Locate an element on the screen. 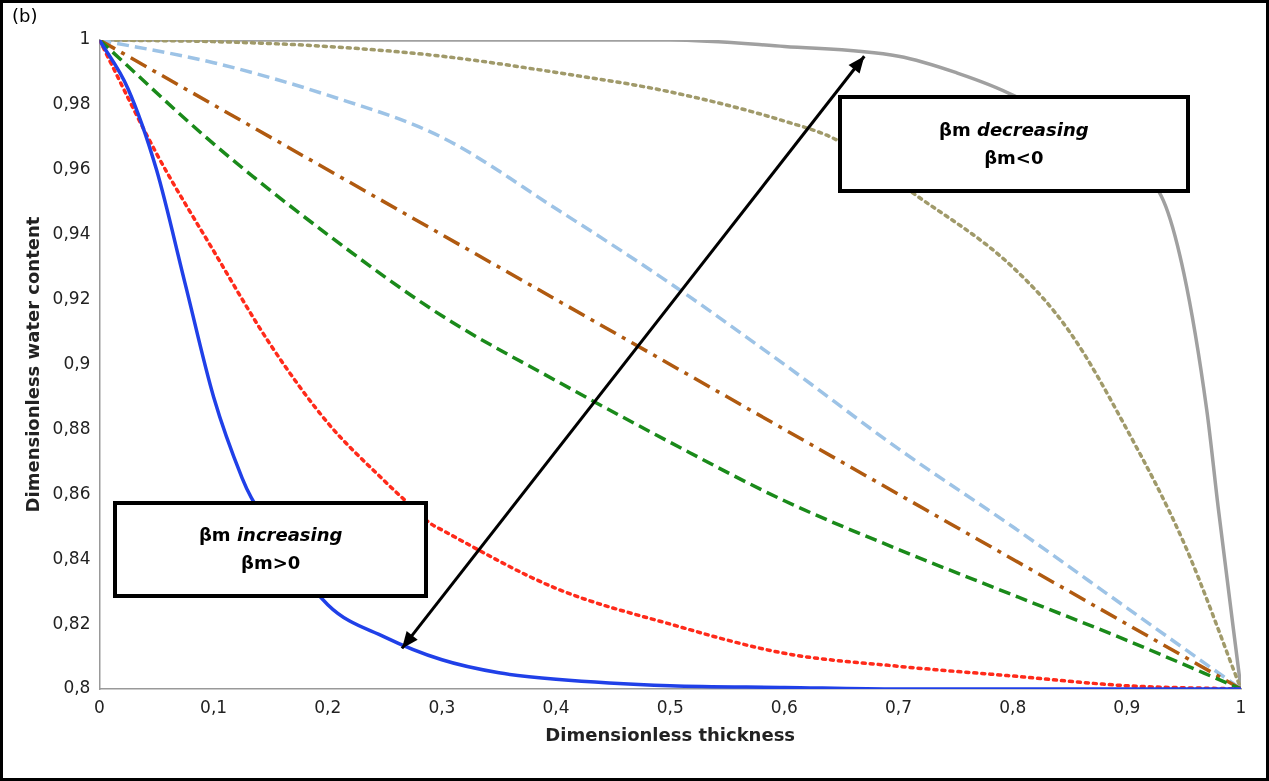 The image size is (1269, 781). y-tick-label: 0,94 is located at coordinates (71, 233).